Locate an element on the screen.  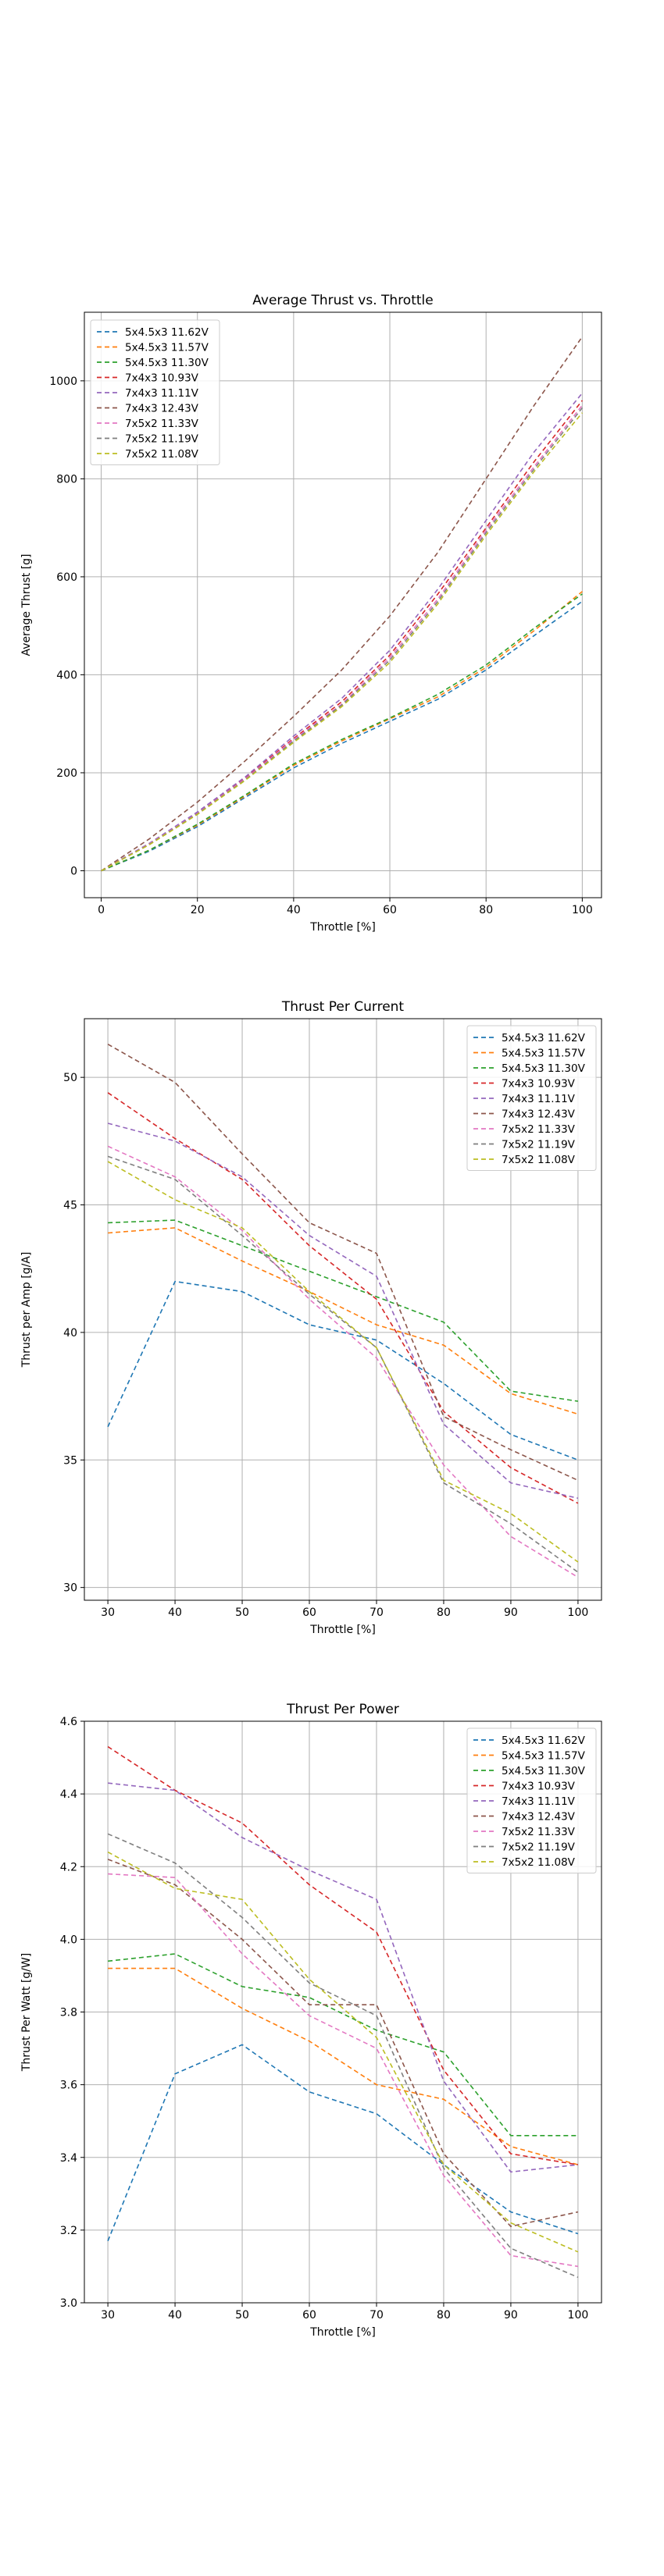
legend-label: 7x4x3 12.43V is located at coordinates (539, 1114).